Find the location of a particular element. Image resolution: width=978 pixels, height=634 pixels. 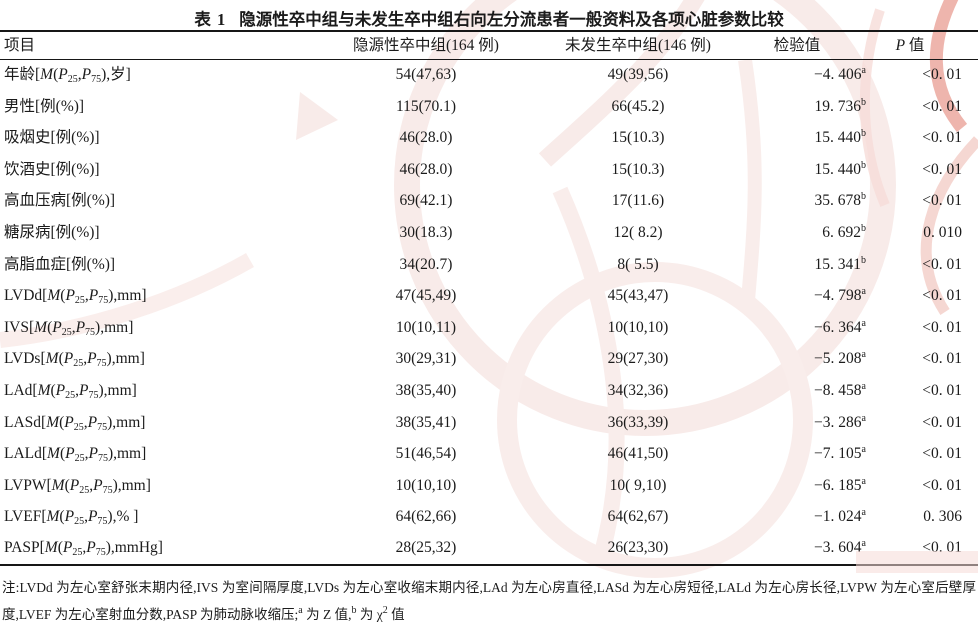

cell-test-statistic: −4. 406a is located at coordinates (840, 74).